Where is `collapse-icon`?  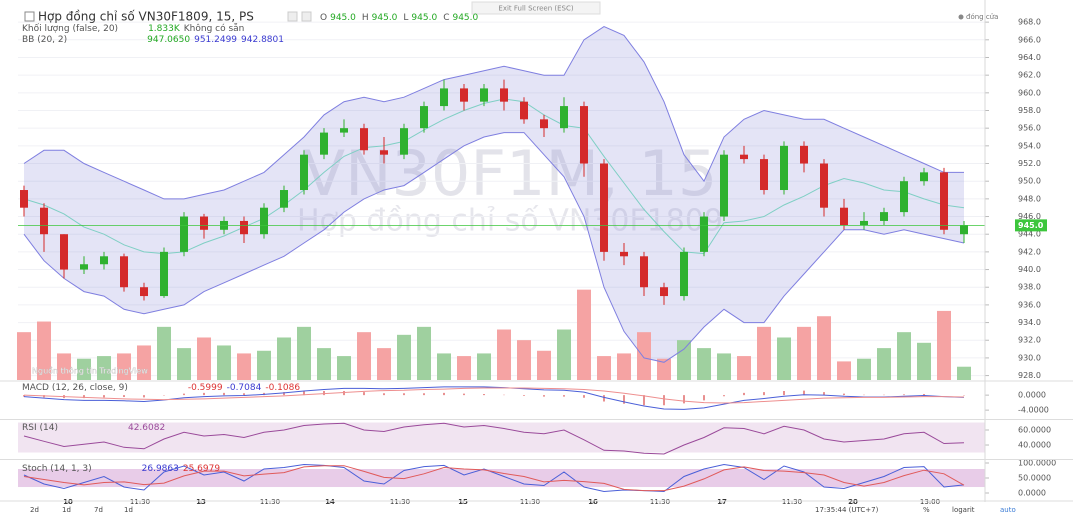
collapse-icon is located at coordinates (29, 16).